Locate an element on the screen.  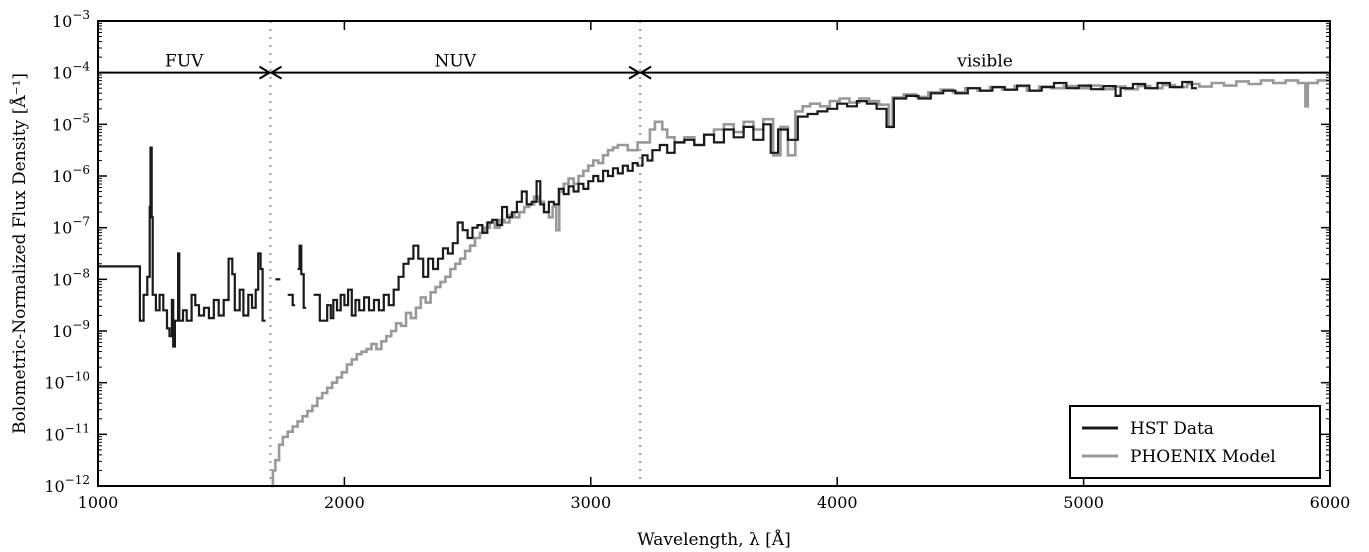
legend-box is located at coordinates (1195, 442).